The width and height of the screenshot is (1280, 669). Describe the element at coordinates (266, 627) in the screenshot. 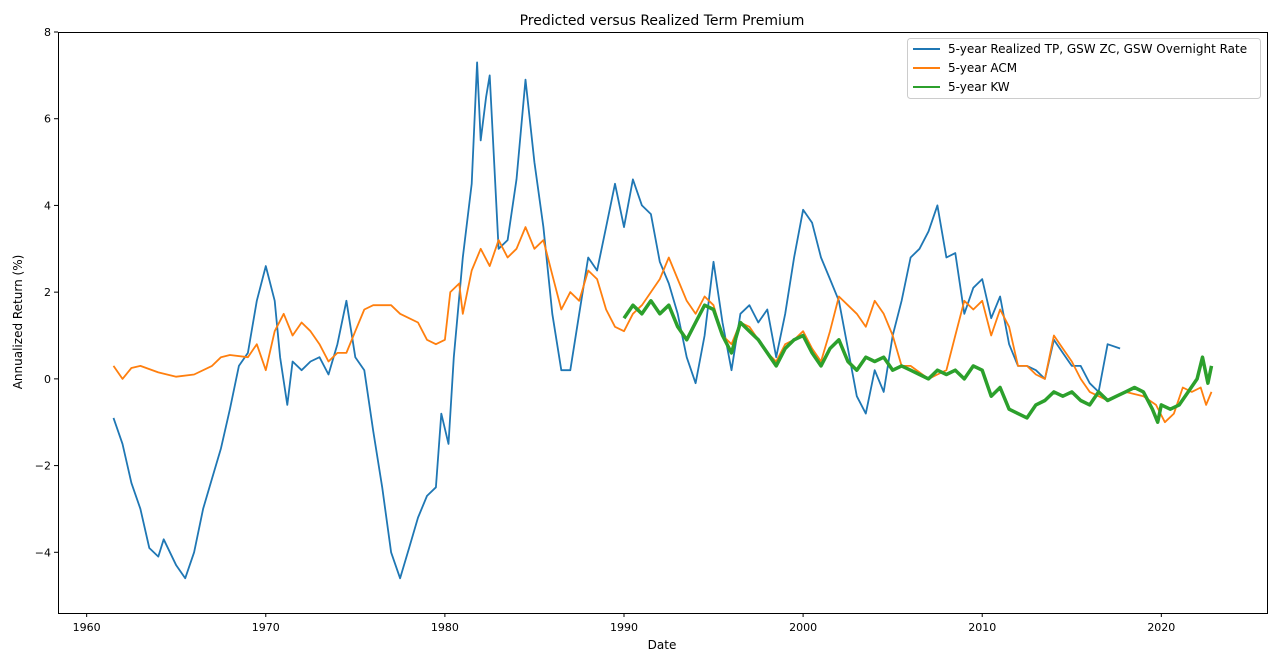

I see `x-tick-label: 1970` at that location.